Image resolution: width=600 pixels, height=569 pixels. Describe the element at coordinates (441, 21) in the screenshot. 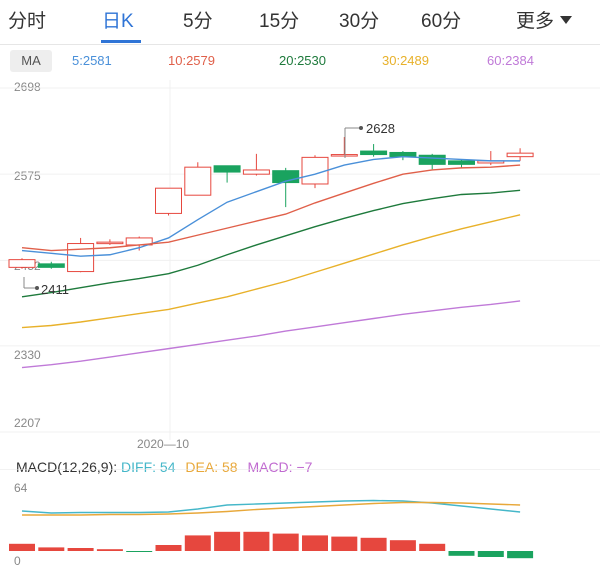

I see `tab-label: 60分` at that location.